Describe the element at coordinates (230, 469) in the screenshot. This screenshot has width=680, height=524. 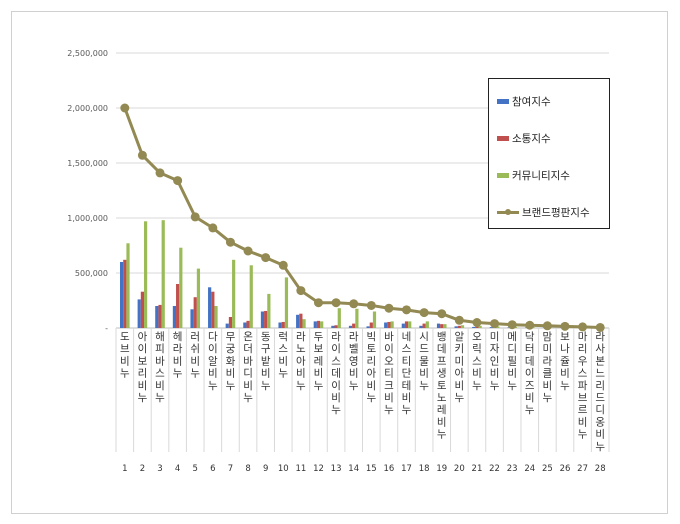
I see `category-number-7: 7` at that location.